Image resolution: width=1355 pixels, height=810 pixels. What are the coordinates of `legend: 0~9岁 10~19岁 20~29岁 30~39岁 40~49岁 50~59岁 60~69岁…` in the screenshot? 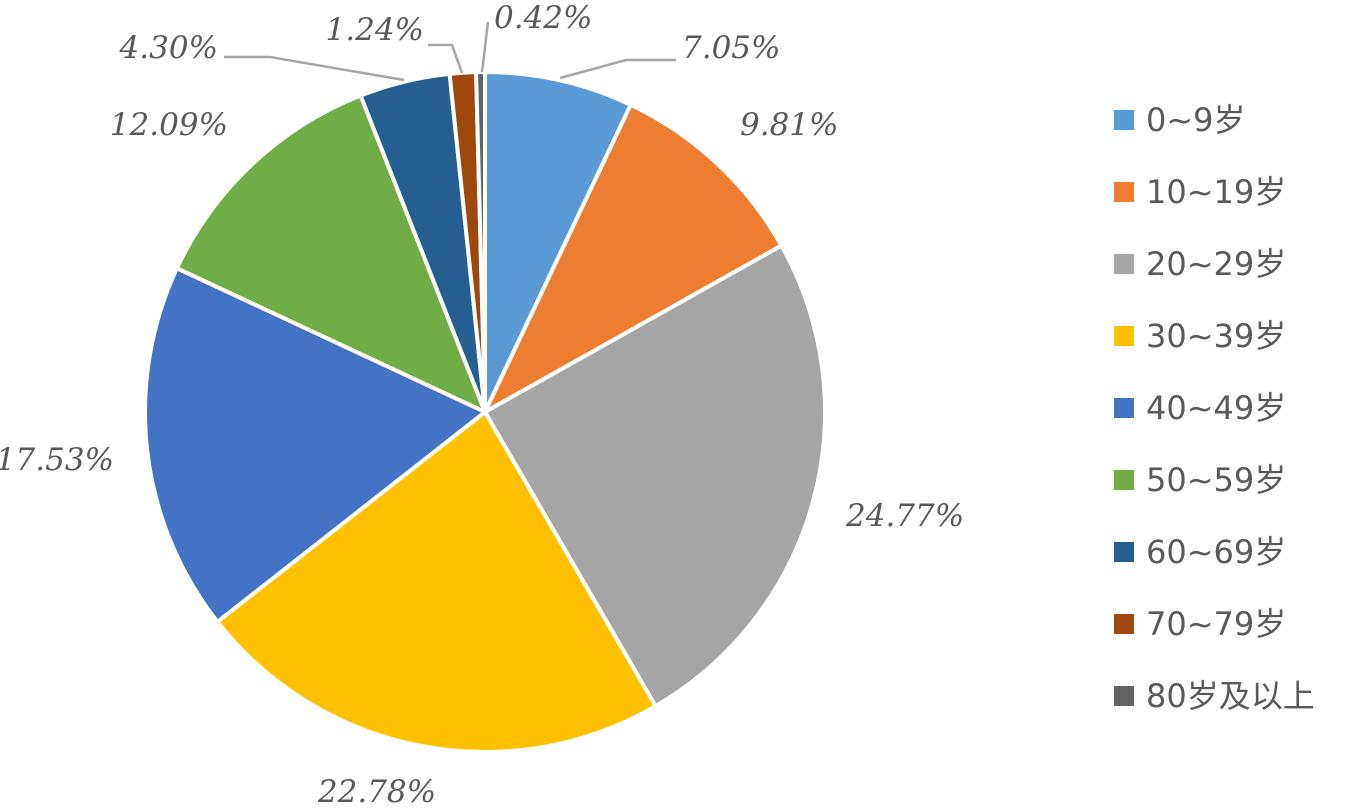 It's located at (1214, 408).